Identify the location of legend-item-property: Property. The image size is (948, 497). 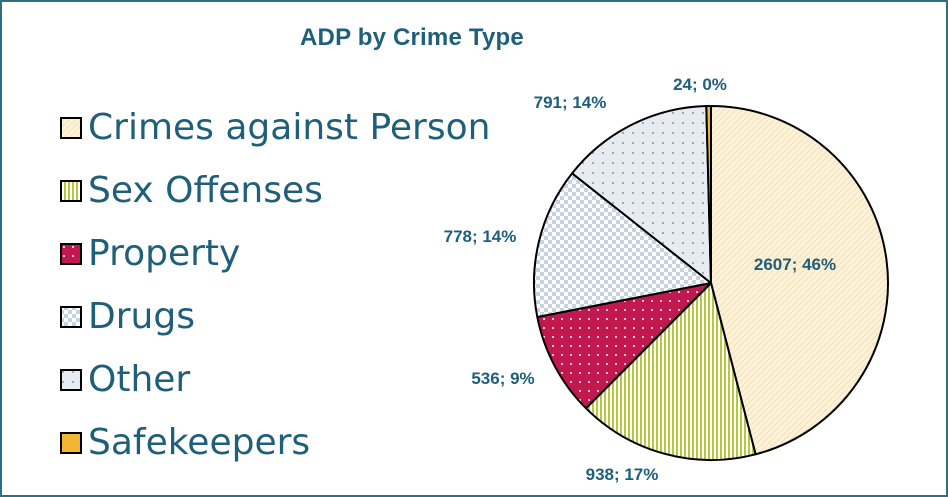
(275, 253).